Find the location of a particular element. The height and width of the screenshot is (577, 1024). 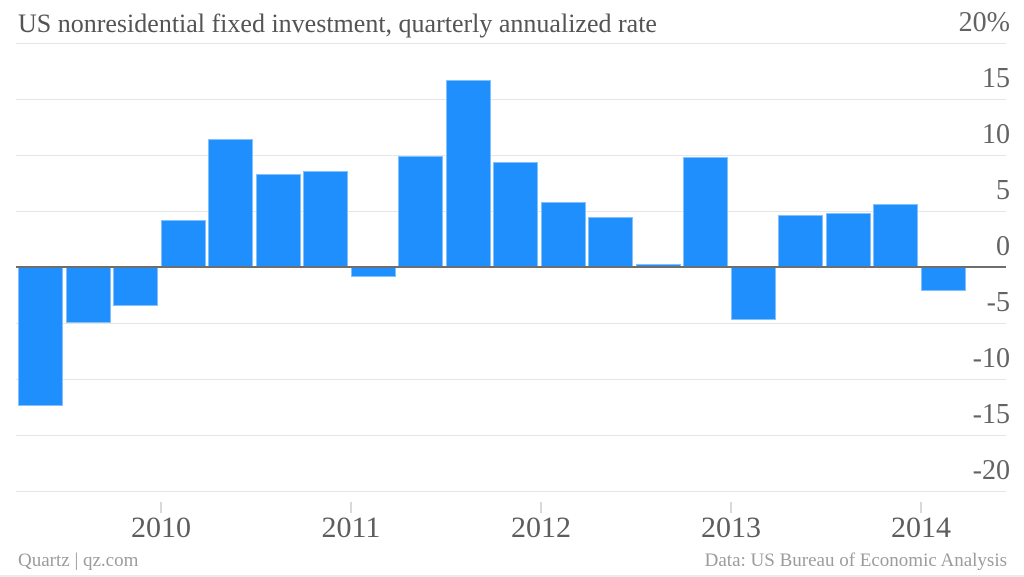

x-axis-year-label: 2012 is located at coordinates (541, 527).